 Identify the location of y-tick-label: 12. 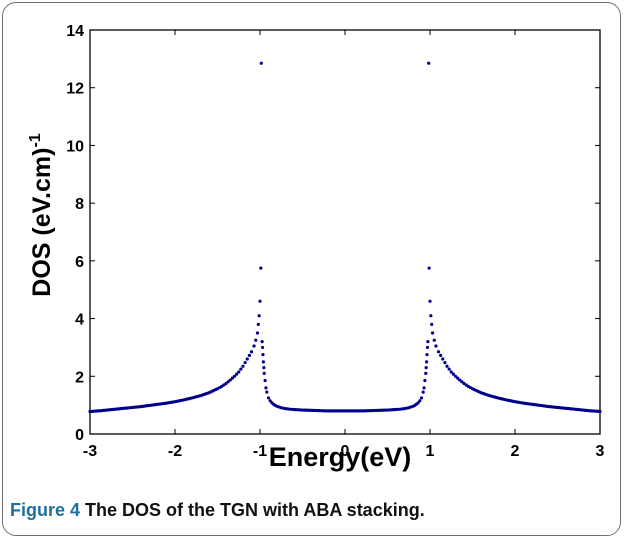
(75, 89).